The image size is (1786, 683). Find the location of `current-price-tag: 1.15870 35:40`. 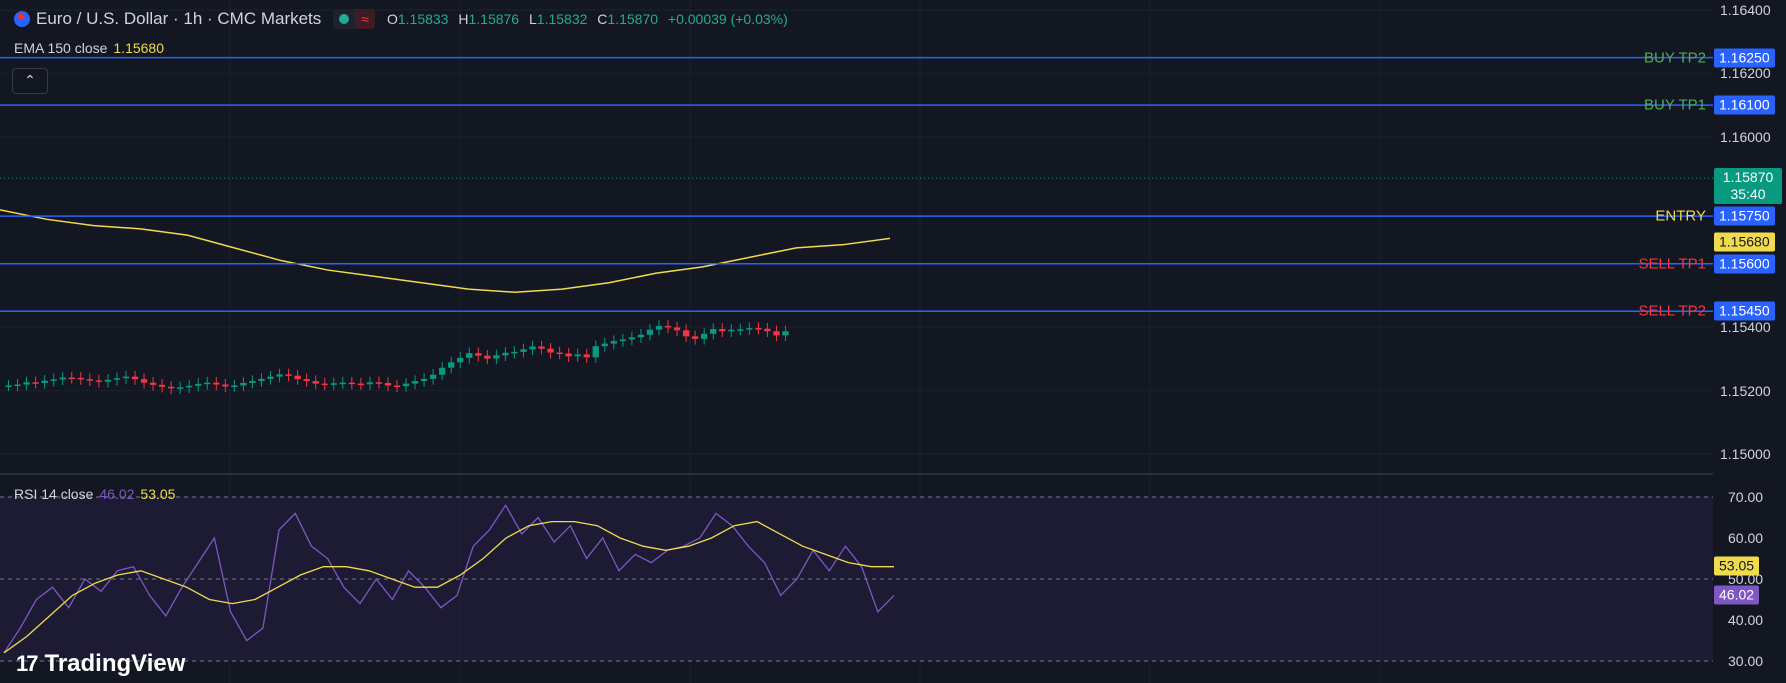

current-price-tag: 1.15870 35:40 is located at coordinates (1748, 186).